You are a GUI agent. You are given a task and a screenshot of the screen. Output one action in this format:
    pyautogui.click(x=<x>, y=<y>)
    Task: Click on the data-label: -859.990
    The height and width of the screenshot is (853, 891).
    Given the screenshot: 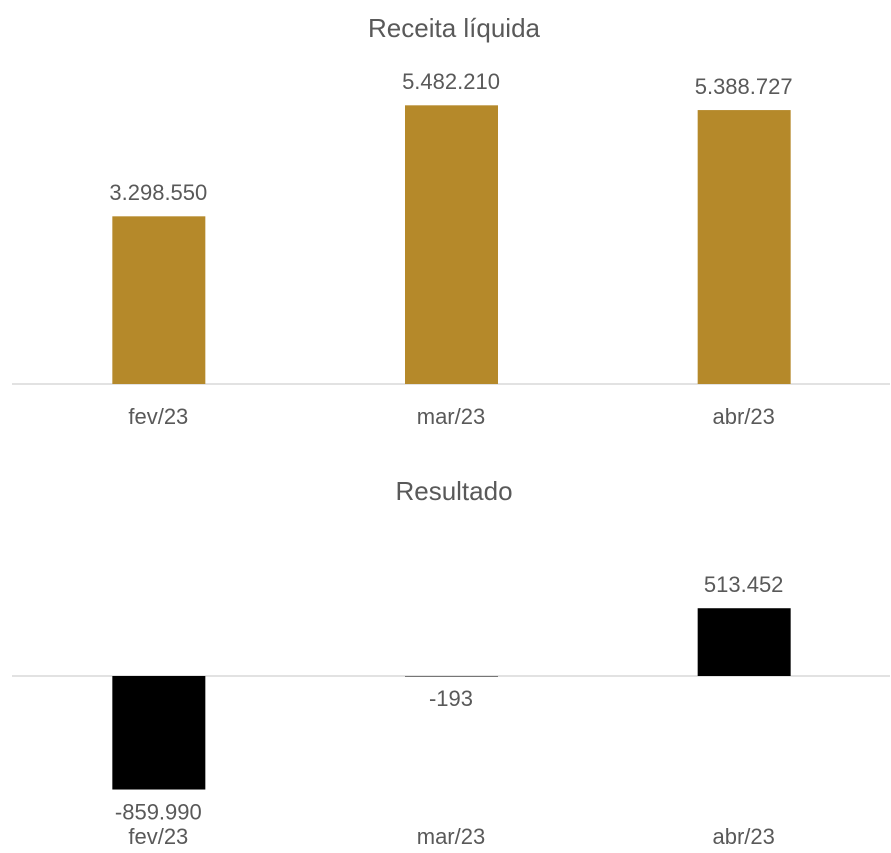 What is the action you would take?
    pyautogui.click(x=158, y=811)
    